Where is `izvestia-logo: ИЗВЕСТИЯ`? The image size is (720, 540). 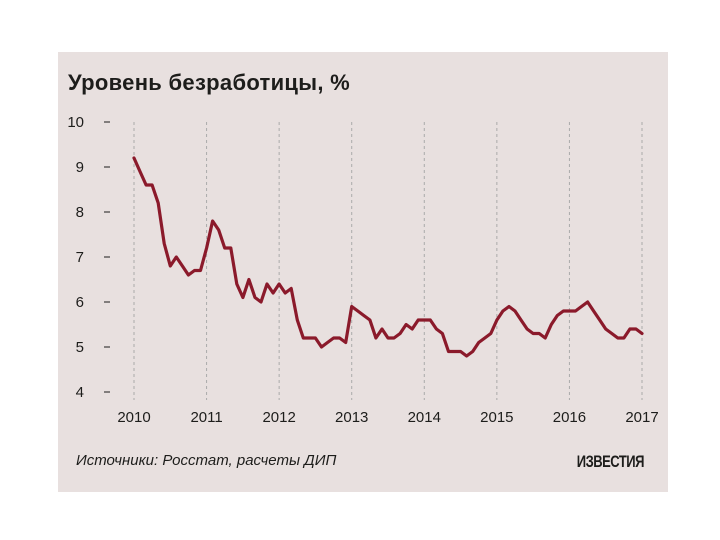 izvestia-logo: ИЗВЕСТИЯ is located at coordinates (610, 461).